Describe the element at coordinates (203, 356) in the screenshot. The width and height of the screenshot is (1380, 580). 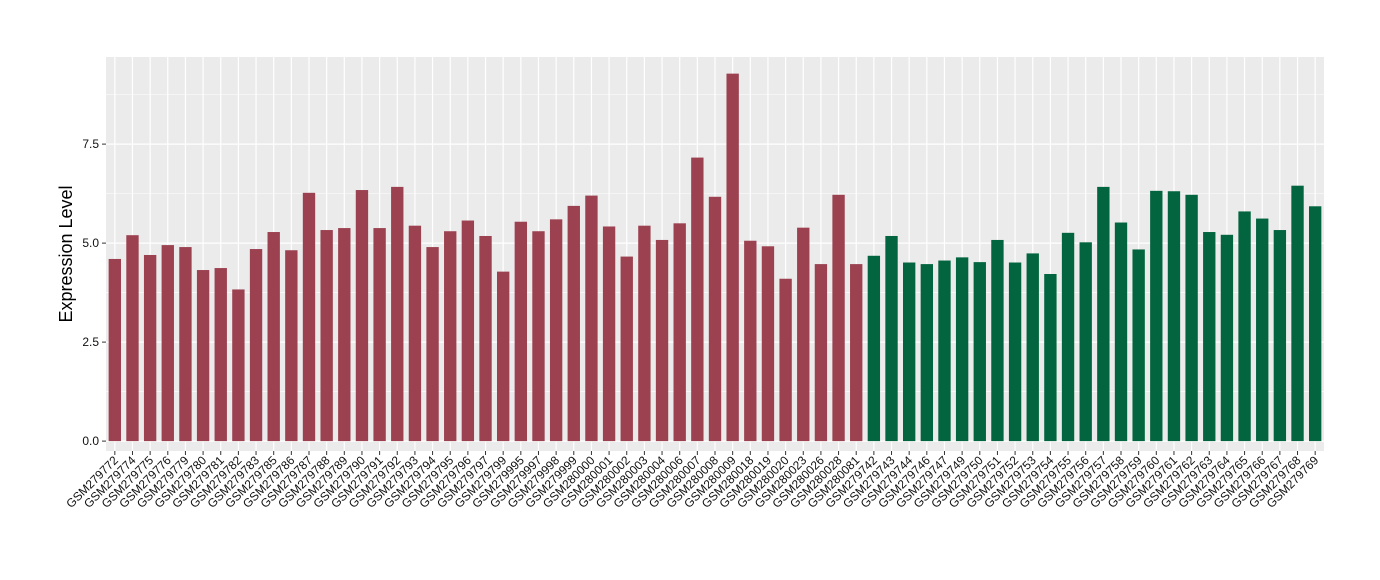
I see `bar-GSM279780` at that location.